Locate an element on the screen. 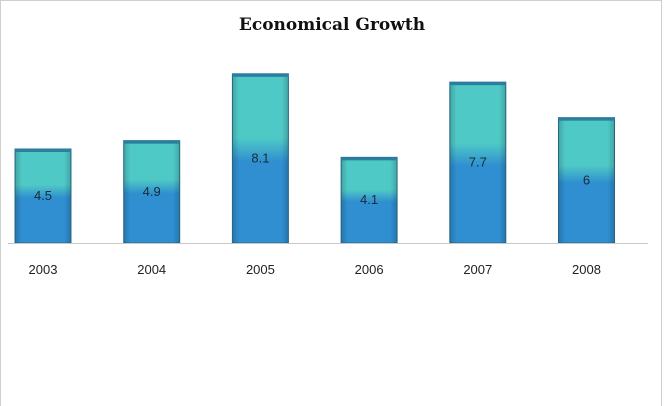 The height and width of the screenshot is (406, 664). data-label-2008: 6 is located at coordinates (586, 179).